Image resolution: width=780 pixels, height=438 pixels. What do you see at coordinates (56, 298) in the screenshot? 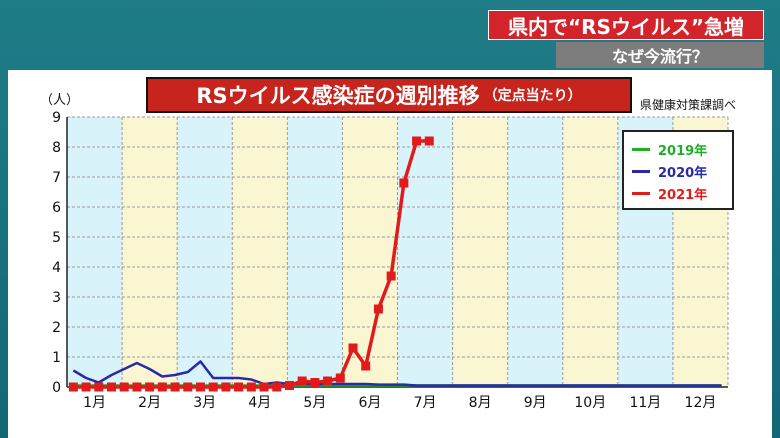
I see `y-tick-label: 3` at bounding box center [56, 298].